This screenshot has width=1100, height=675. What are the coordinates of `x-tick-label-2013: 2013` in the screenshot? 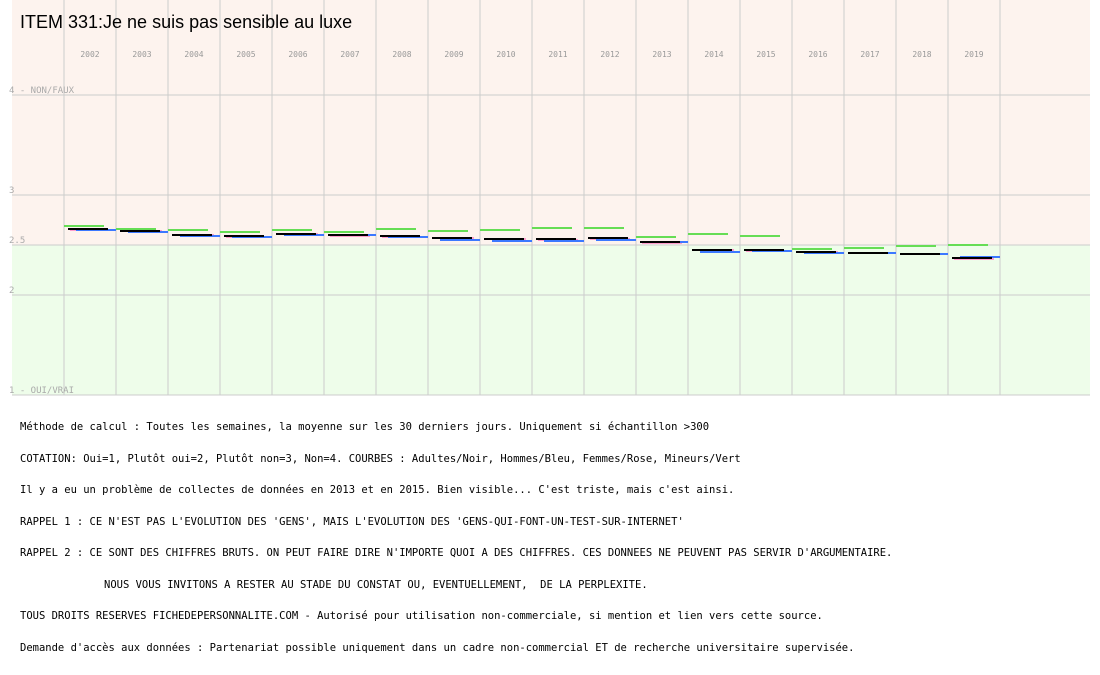 It's located at (661, 54).